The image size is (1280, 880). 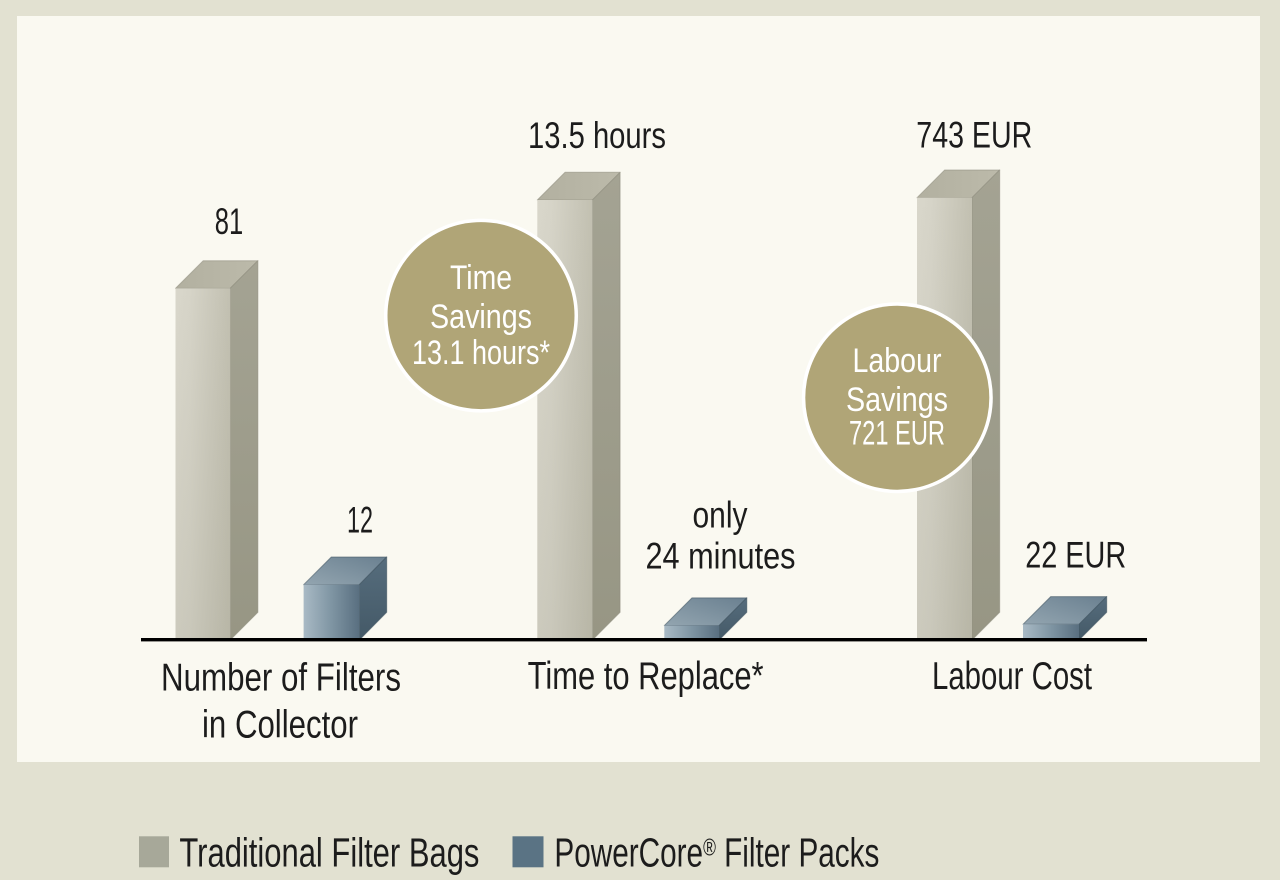 What do you see at coordinates (1012, 676) in the screenshot?
I see `svg-text: Labour Cost` at bounding box center [1012, 676].